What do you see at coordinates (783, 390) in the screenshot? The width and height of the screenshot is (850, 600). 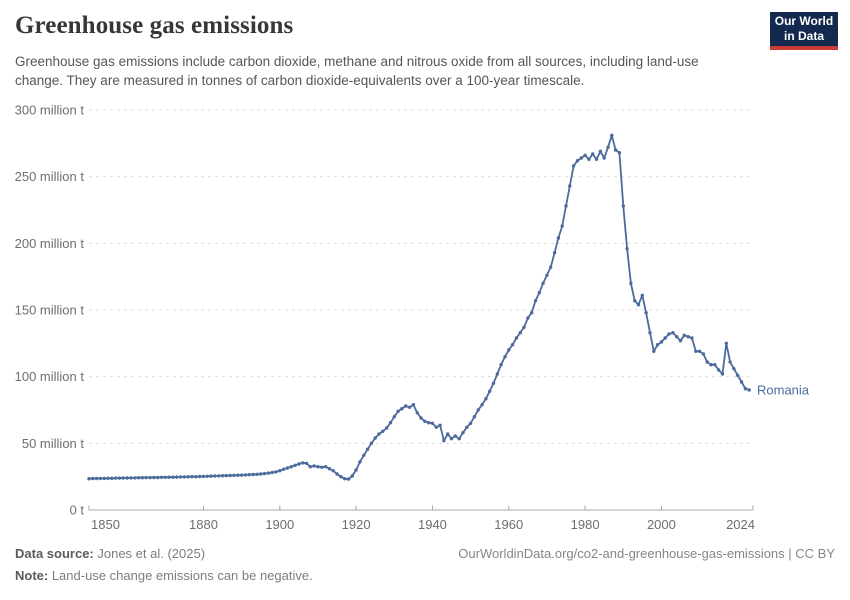 I see `series-label-romania: Romania` at bounding box center [783, 390].